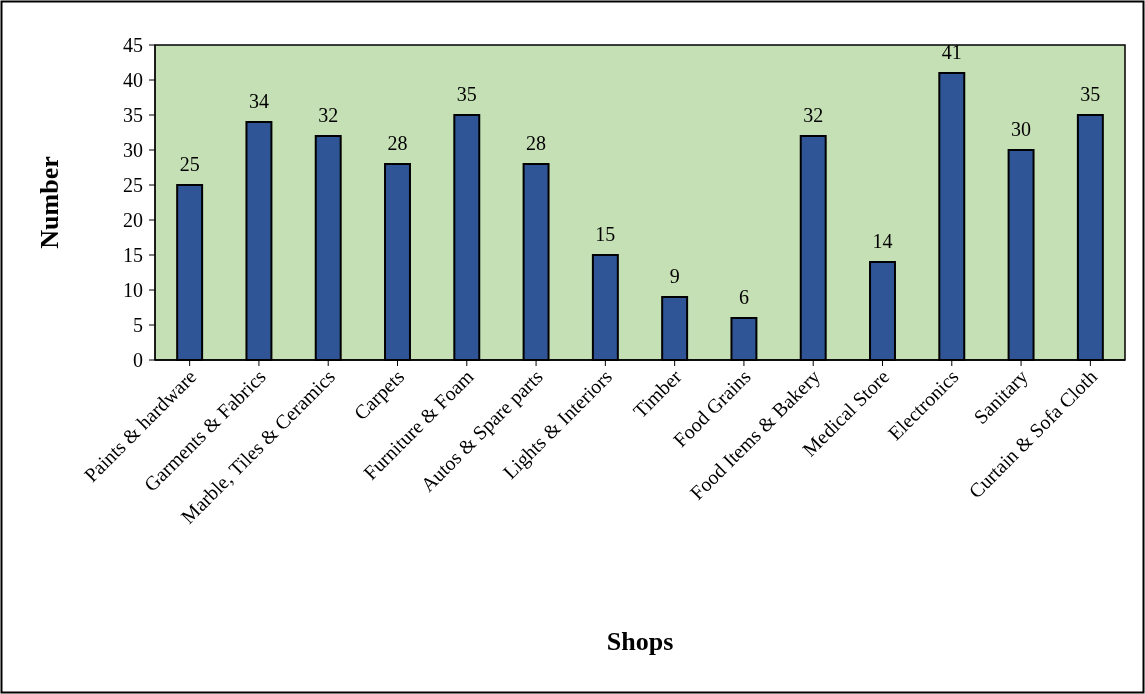 The image size is (1145, 694). What do you see at coordinates (133, 80) in the screenshot?
I see `y-tick-label: 40` at bounding box center [133, 80].